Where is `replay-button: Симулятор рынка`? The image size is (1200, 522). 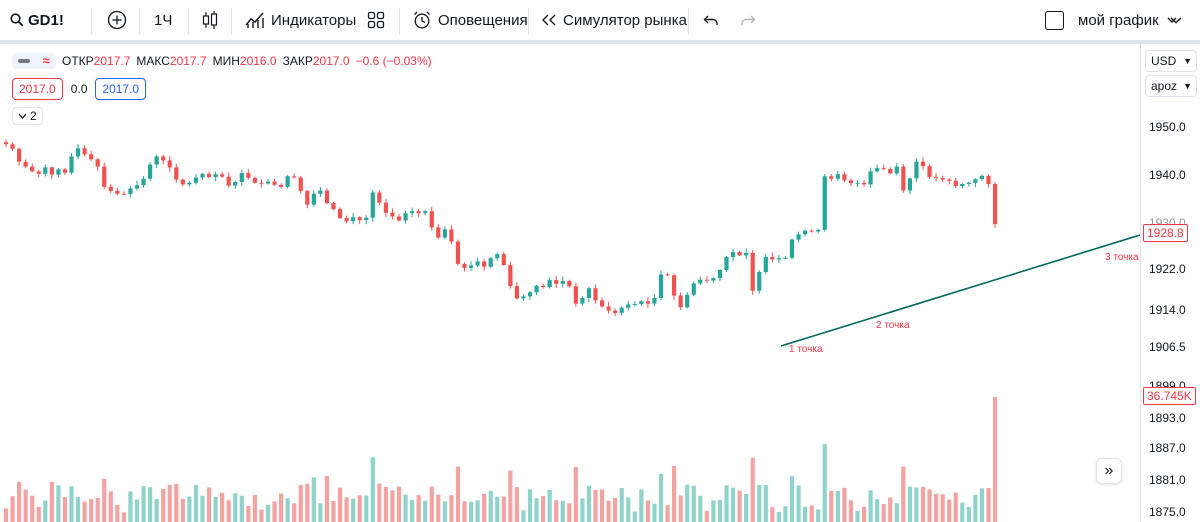
replay-button: Симулятор рынка is located at coordinates (613, 20).